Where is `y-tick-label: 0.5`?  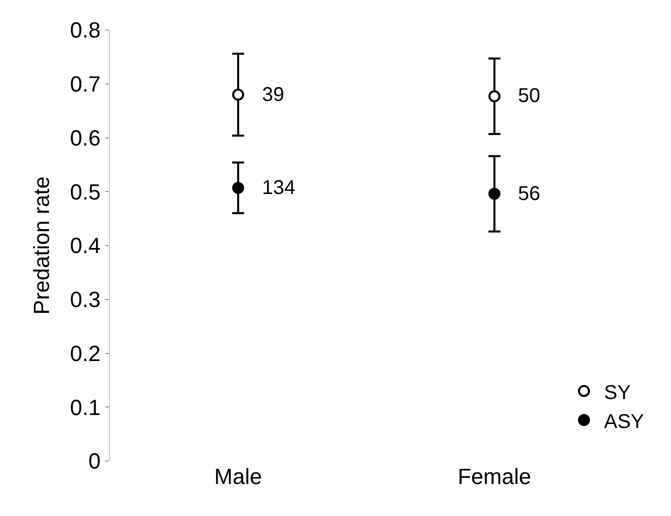
y-tick-label: 0.5 is located at coordinates (85, 191).